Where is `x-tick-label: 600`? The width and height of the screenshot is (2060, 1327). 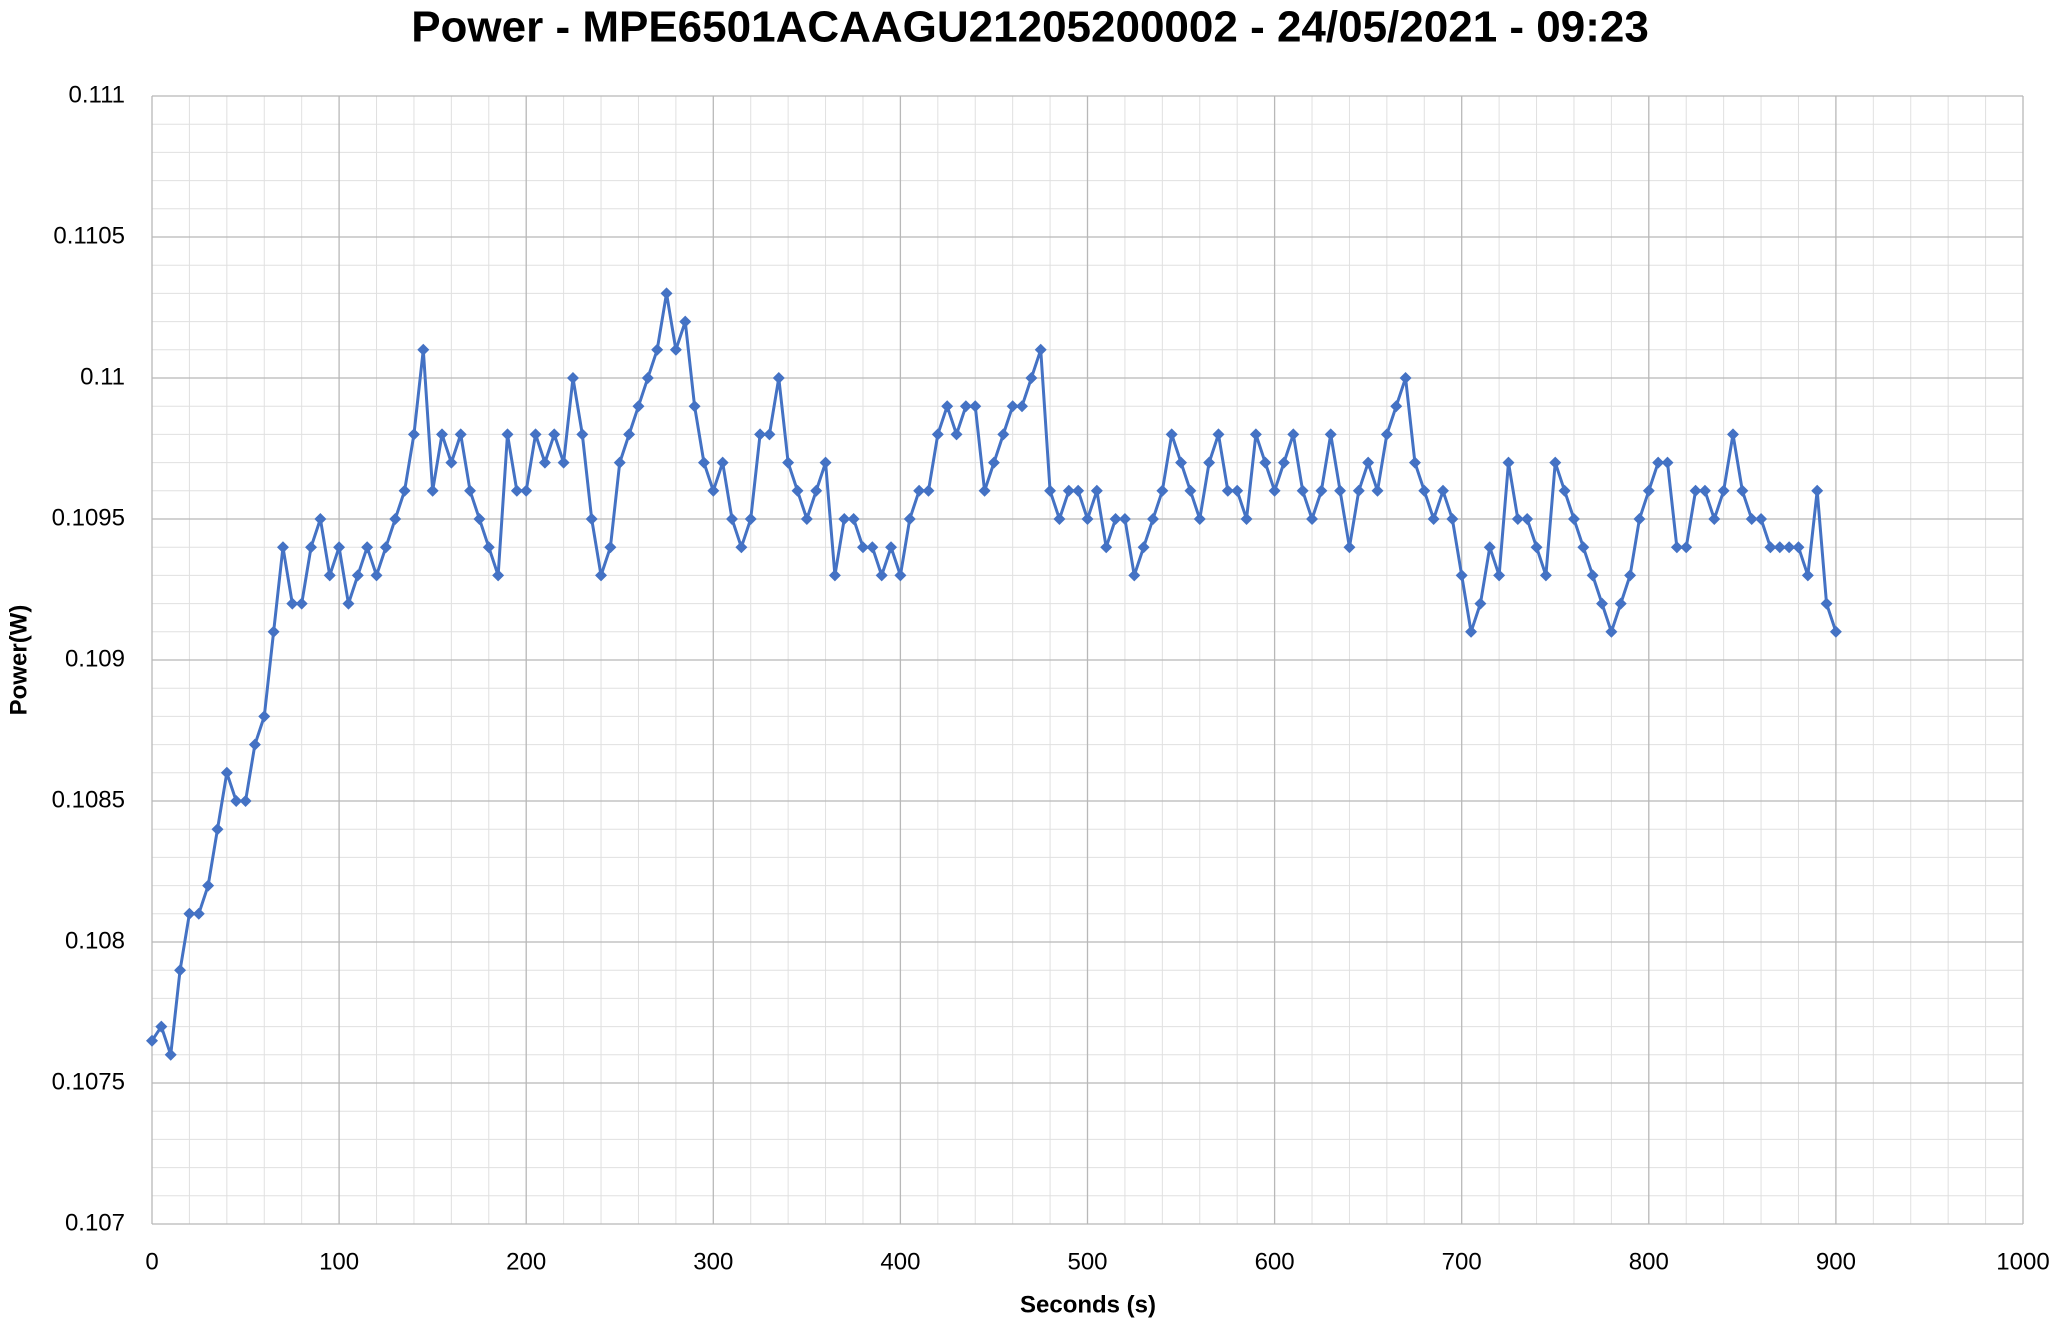 x-tick-label: 600 is located at coordinates (1275, 1261).